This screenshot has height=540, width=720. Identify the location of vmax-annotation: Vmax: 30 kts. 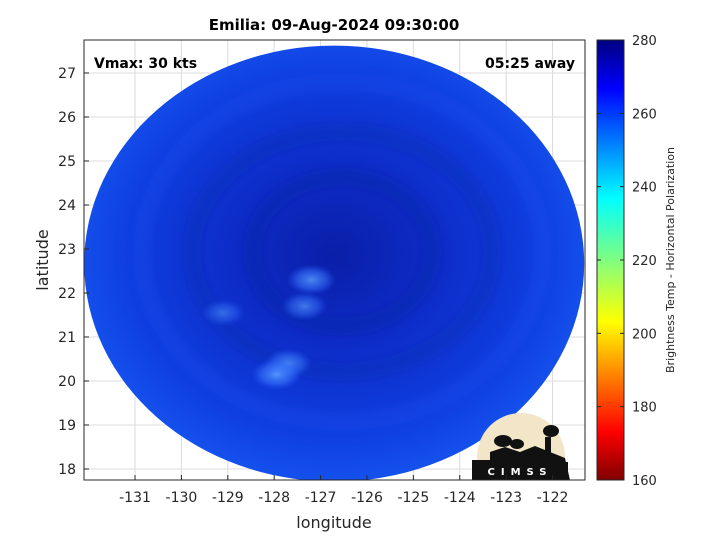
(145, 64).